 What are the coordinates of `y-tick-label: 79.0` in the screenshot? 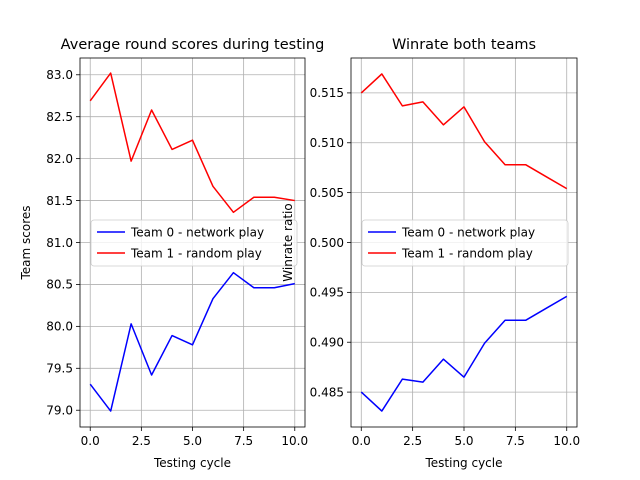 It's located at (59, 411).